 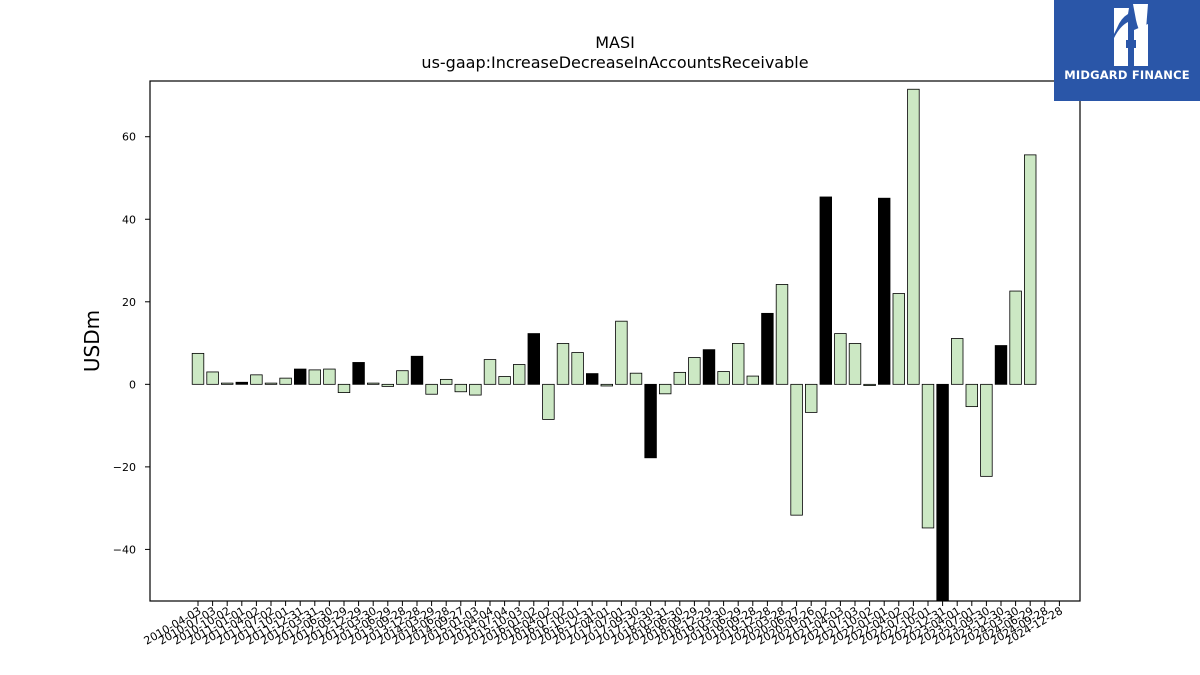 I want to click on y-tick-label: 40, so click(x=129, y=219).